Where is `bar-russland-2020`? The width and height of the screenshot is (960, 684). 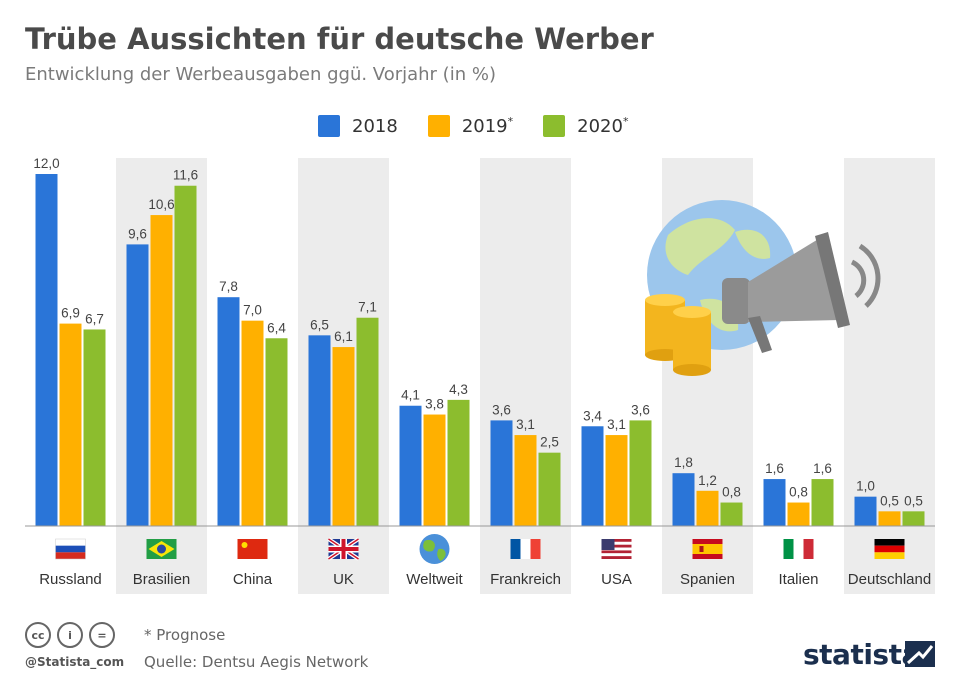
bar-russland-2020 is located at coordinates (94, 427).